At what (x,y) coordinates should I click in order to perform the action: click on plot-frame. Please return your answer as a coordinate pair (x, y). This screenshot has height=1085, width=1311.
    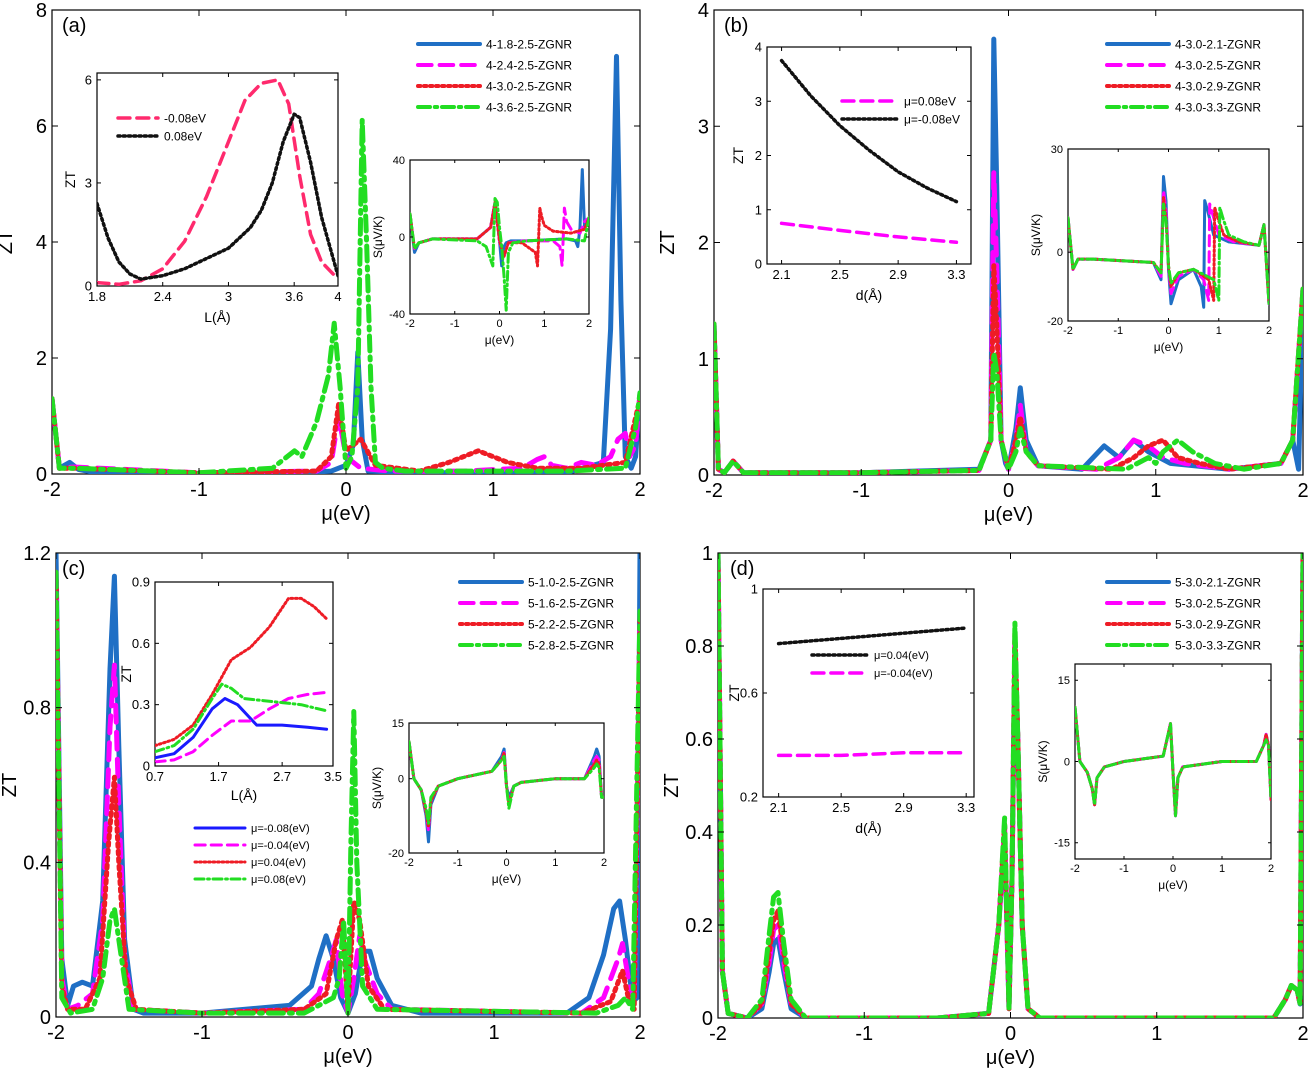
    Looking at the image, I should click on (217, 179).